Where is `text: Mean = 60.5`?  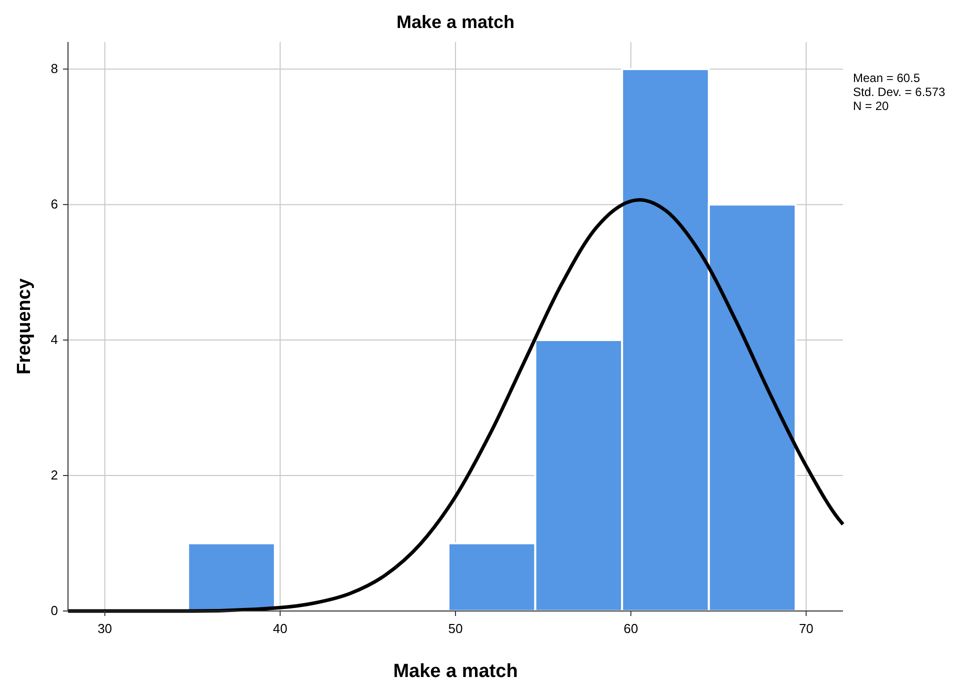 text: Mean = 60.5 is located at coordinates (886, 78).